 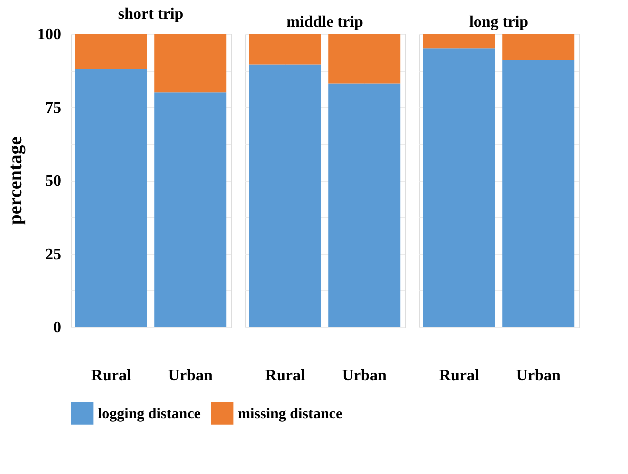 What do you see at coordinates (16, 181) in the screenshot?
I see `y-axis-title: percentage` at bounding box center [16, 181].